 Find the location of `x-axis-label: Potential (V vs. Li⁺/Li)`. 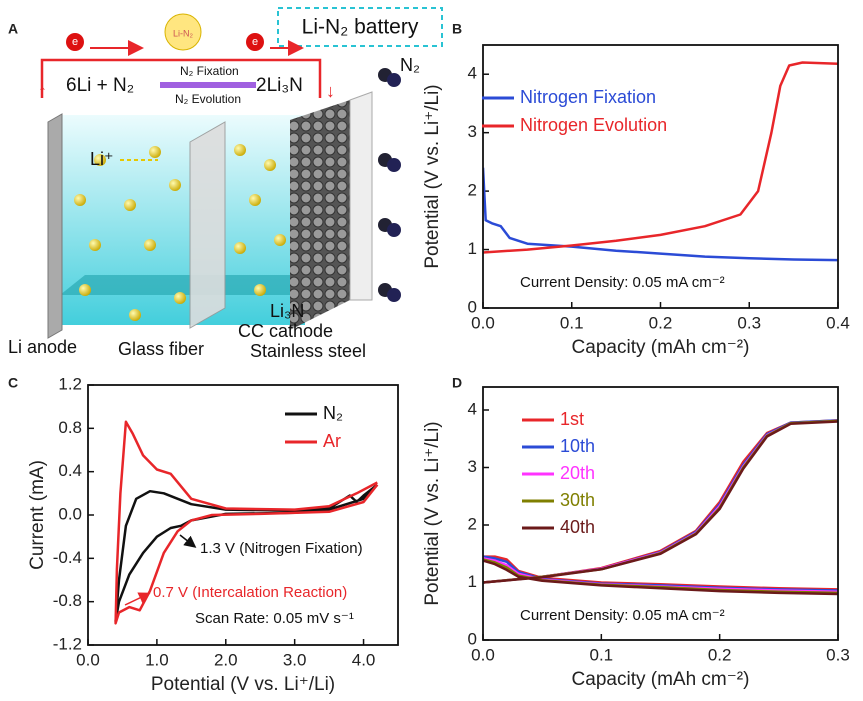

x-axis-label: Potential (V vs. Li⁺/Li) is located at coordinates (243, 684).